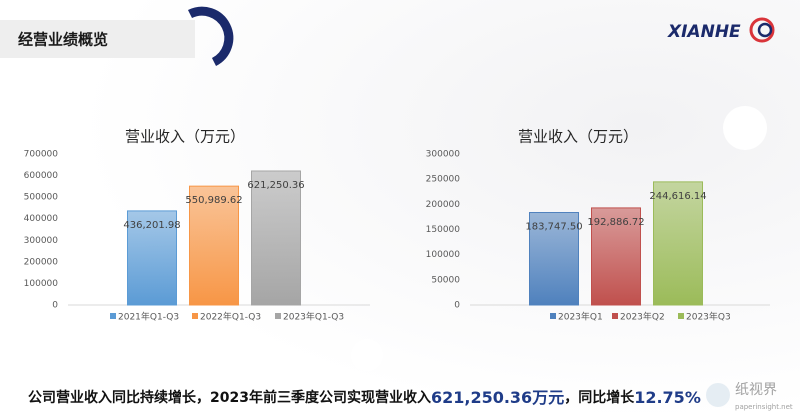  Describe the element at coordinates (230, 317) in the screenshot. I see `legend-label: 2022年Q1-Q3` at that location.